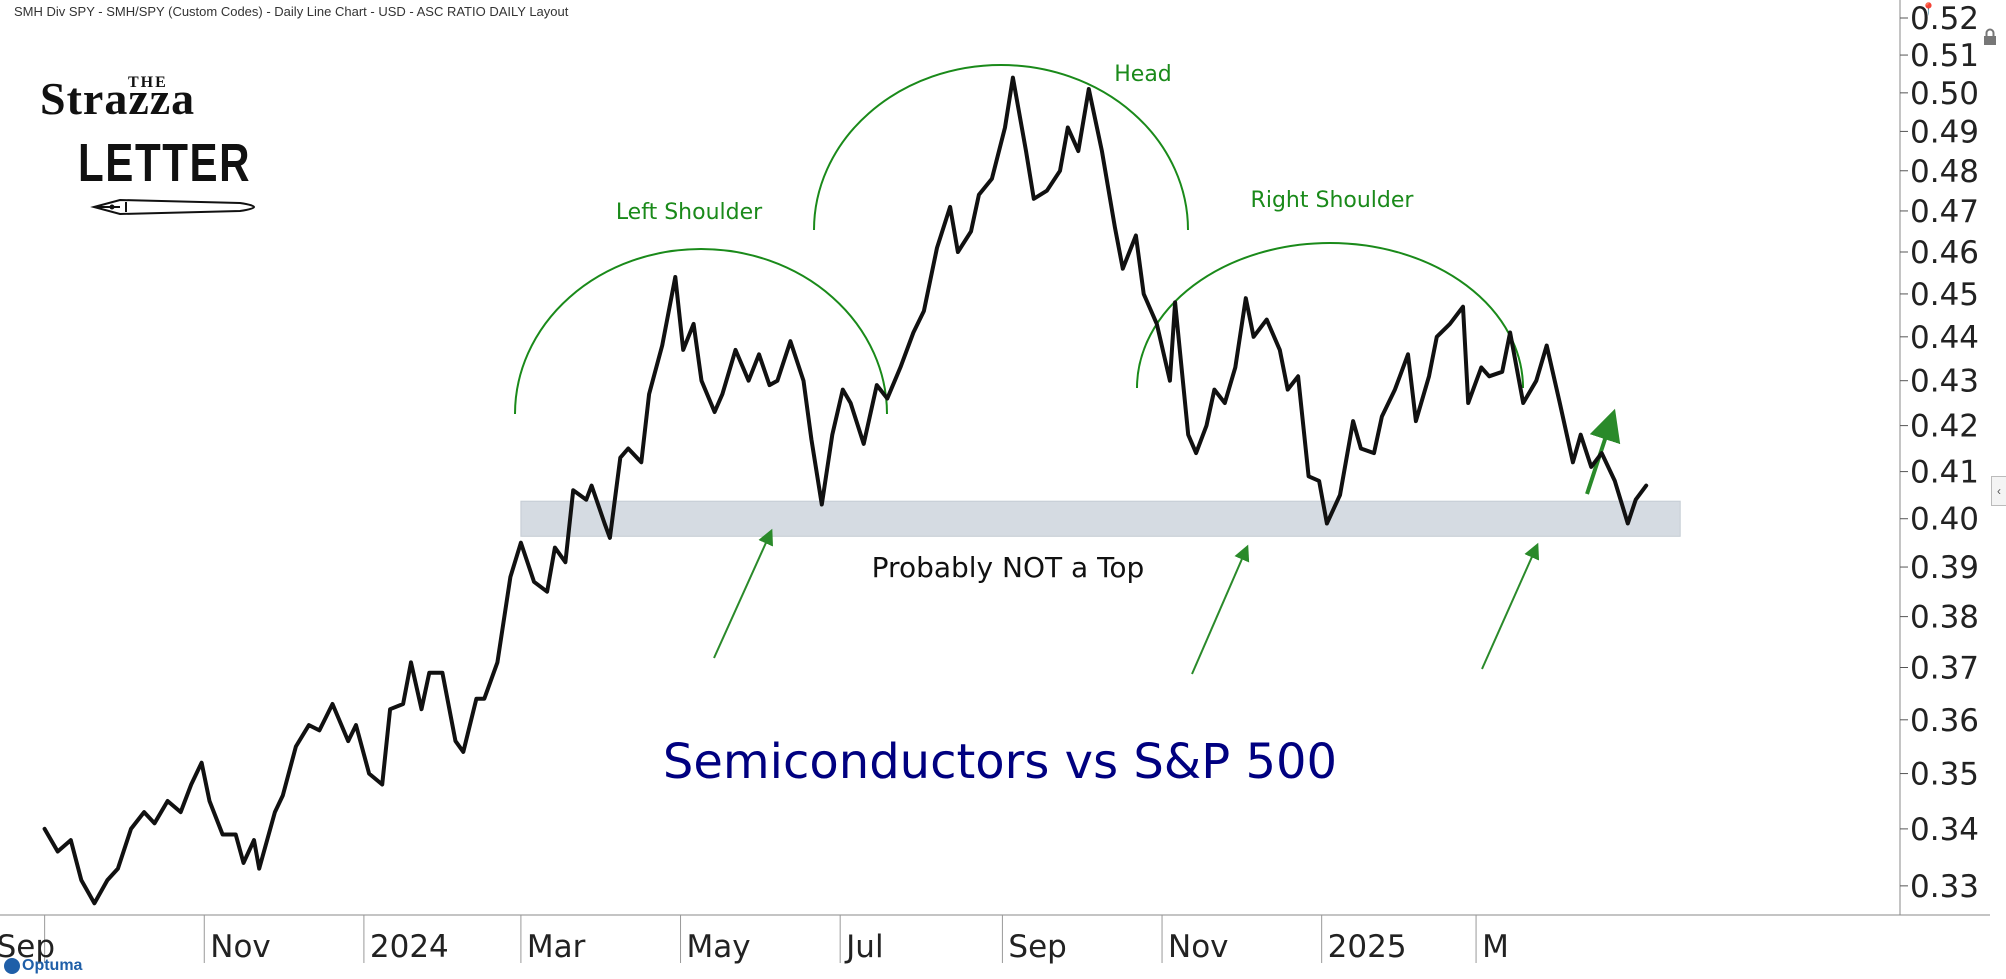  I want to click on right-shoulder-label: Right Shoulder, so click(1333, 200).